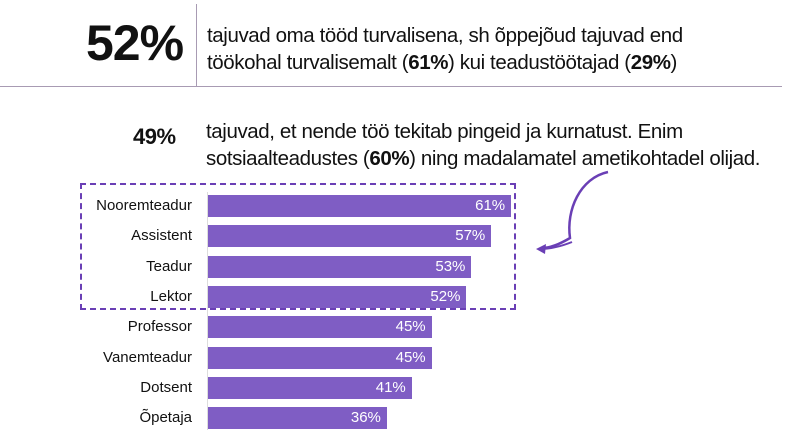 The width and height of the screenshot is (800, 436). I want to click on data-label: 41%, so click(390, 387).